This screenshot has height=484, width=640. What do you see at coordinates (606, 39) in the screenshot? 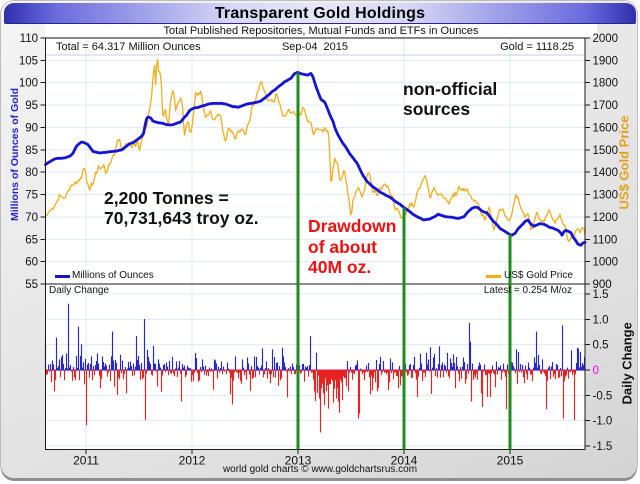
I see `right-axis-tick-label: 2000` at bounding box center [606, 39].